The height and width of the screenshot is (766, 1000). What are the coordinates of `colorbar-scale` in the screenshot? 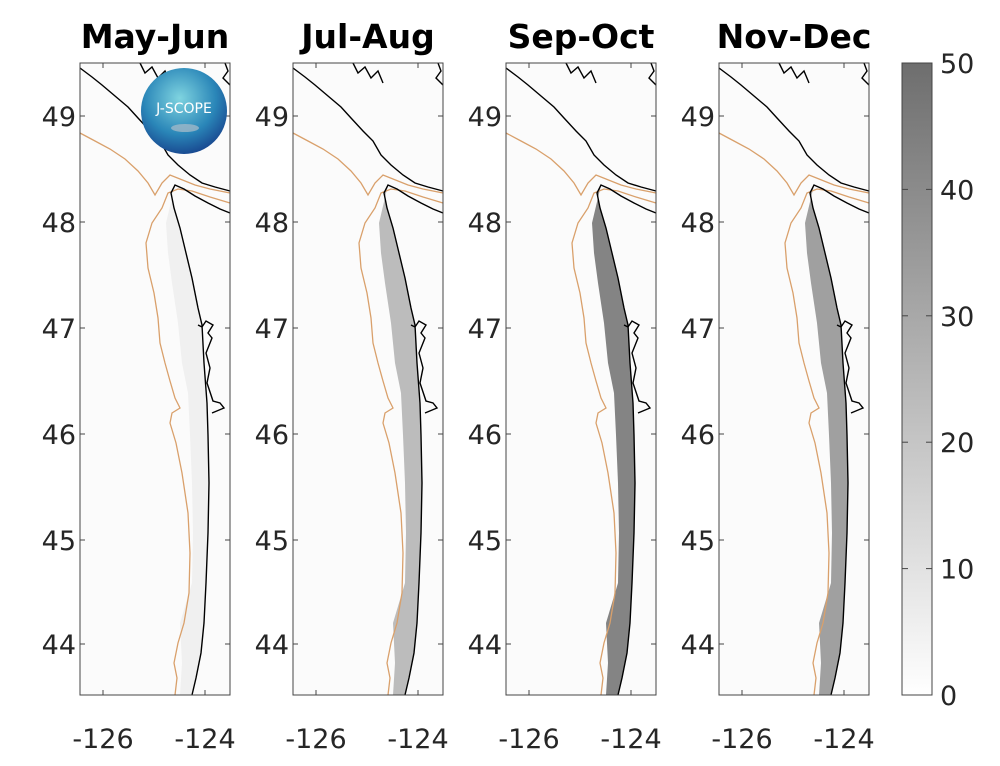 It's located at (917, 379).